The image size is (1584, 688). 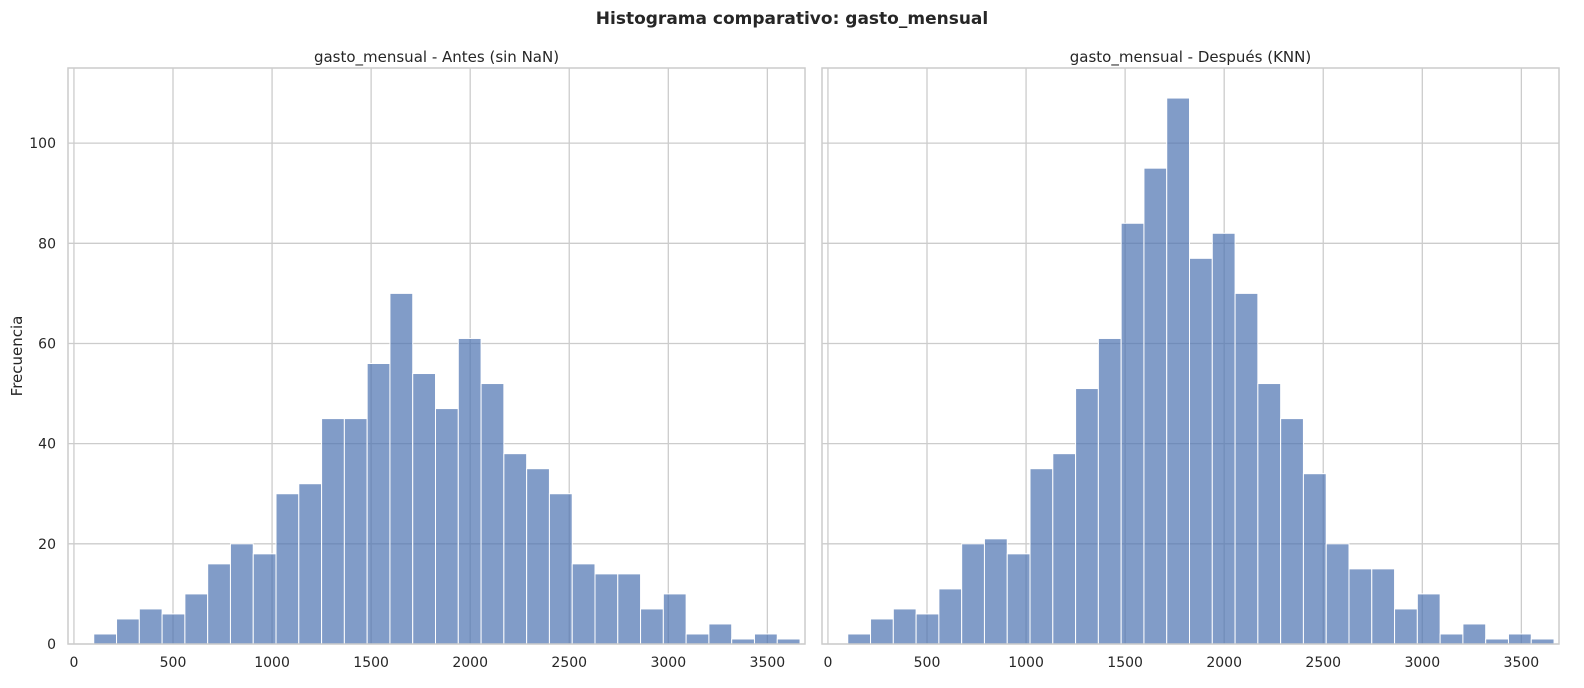 What do you see at coordinates (47, 344) in the screenshot?
I see `y-tick-label: 60` at bounding box center [47, 344].